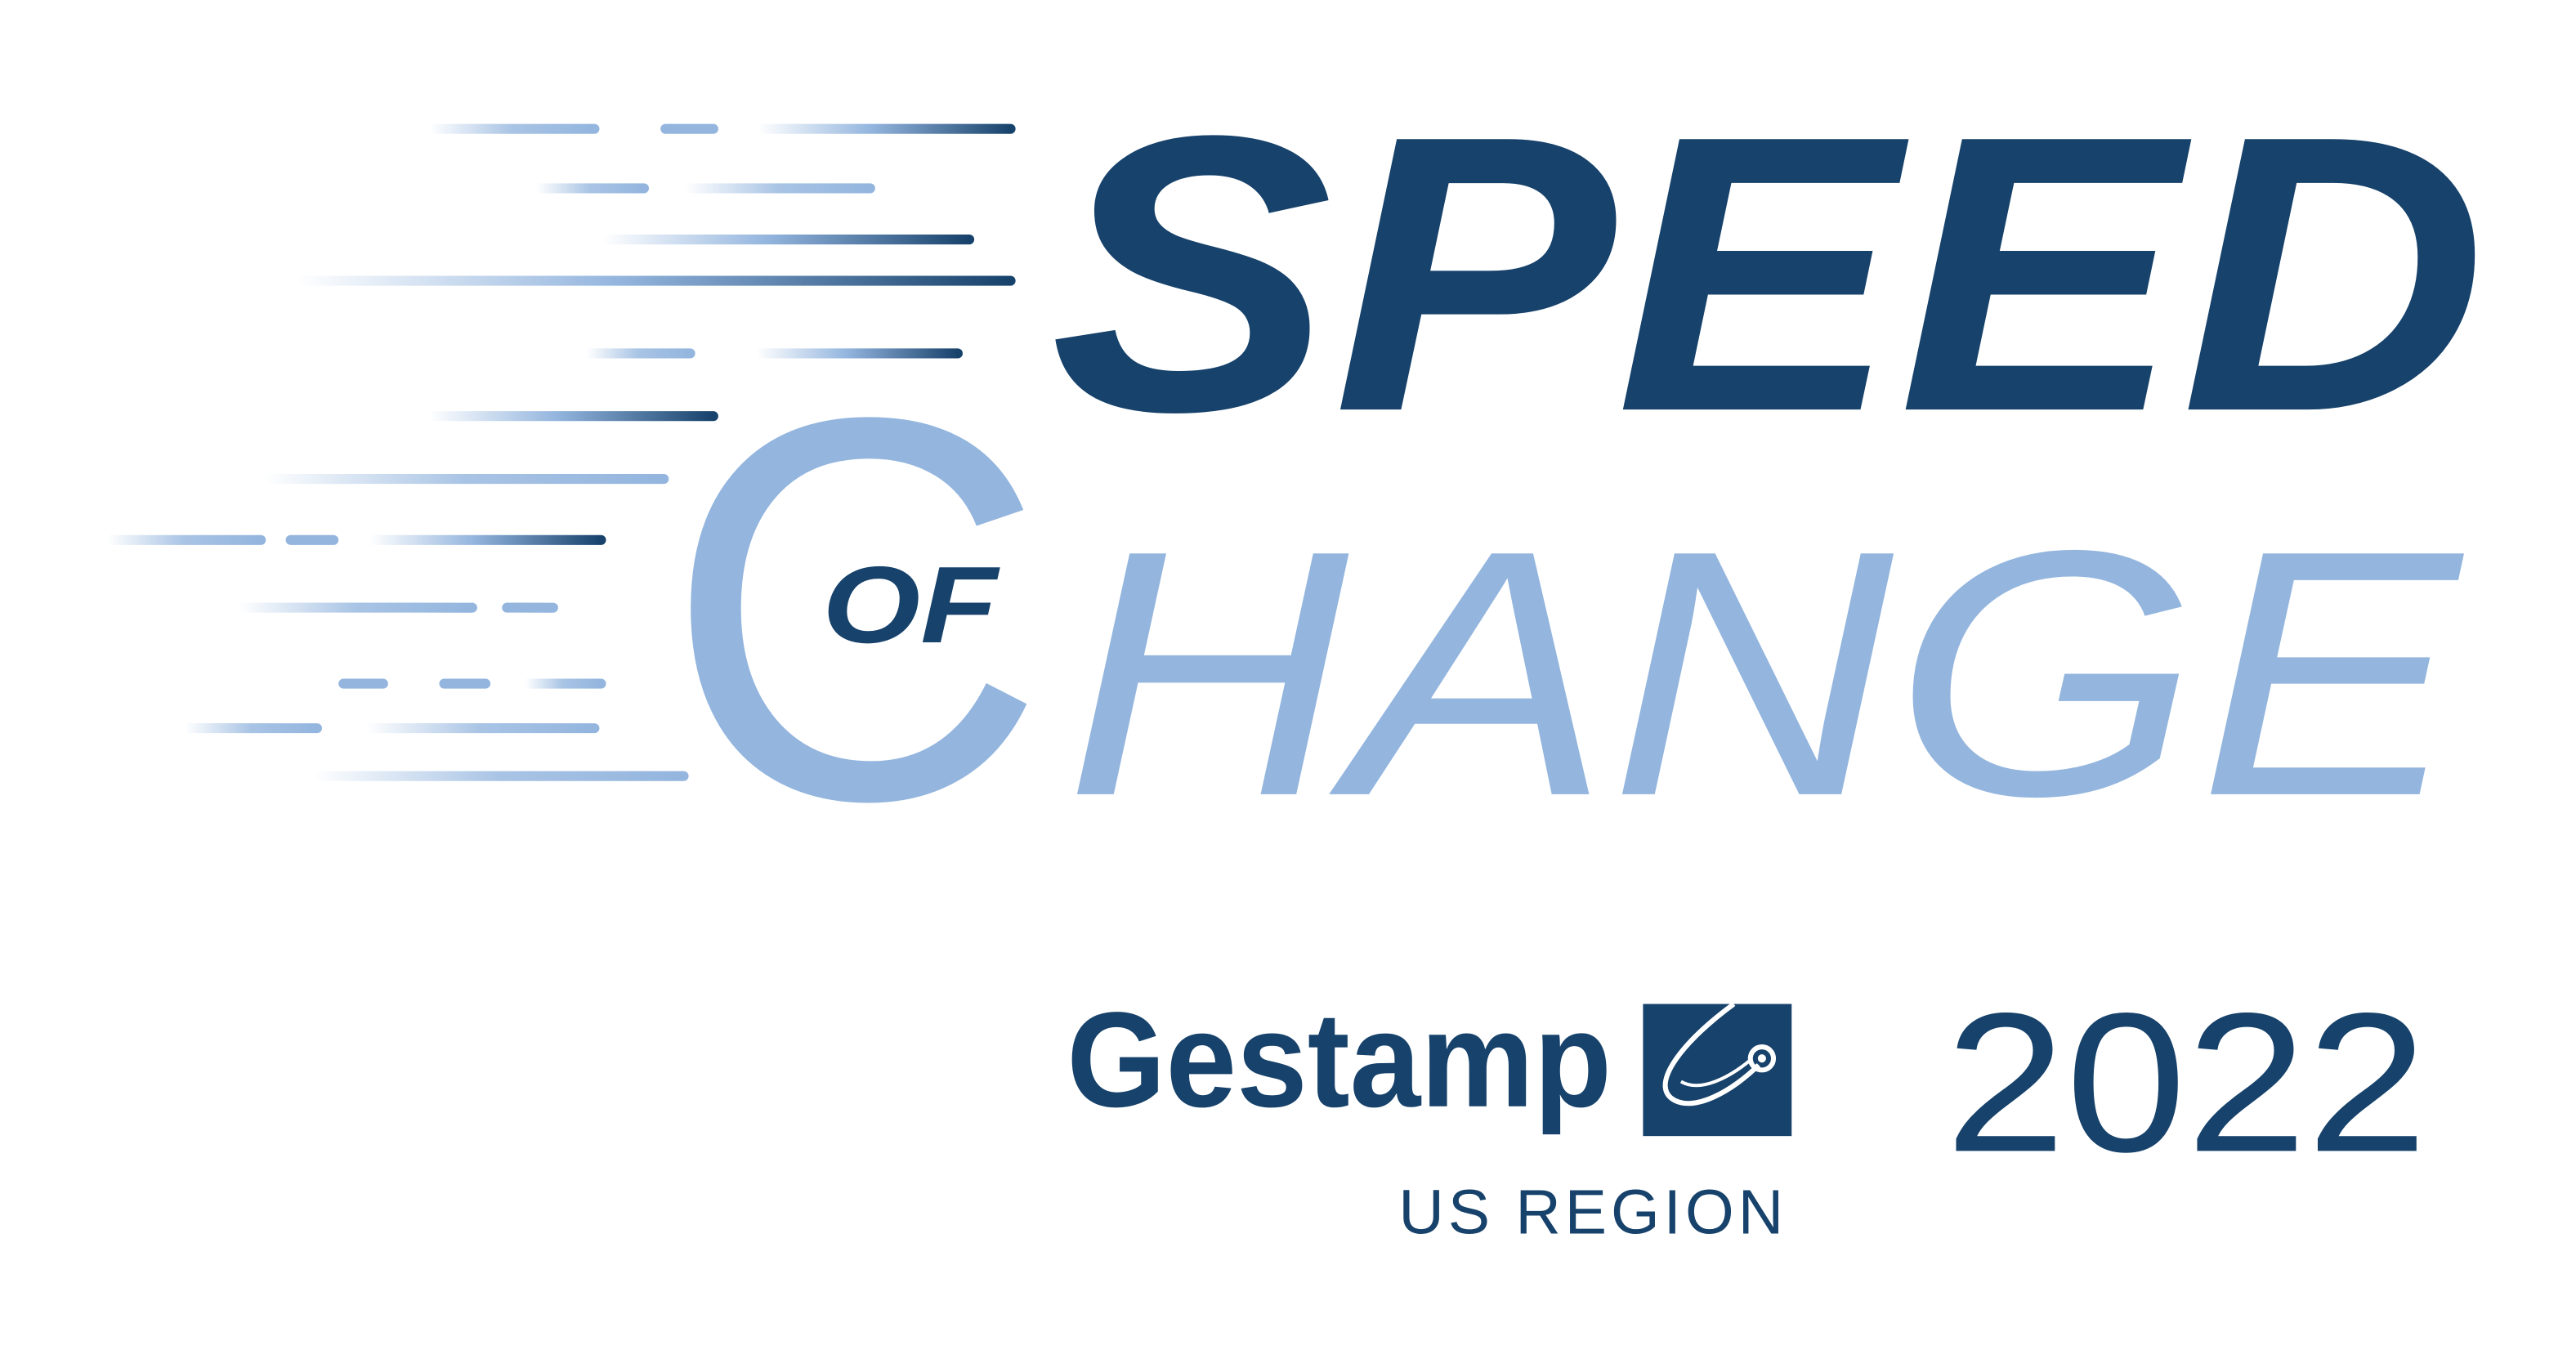 This screenshot has width=2576, height=1359. Describe the element at coordinates (1717, 1069) in the screenshot. I see `brand-emblem` at that location.